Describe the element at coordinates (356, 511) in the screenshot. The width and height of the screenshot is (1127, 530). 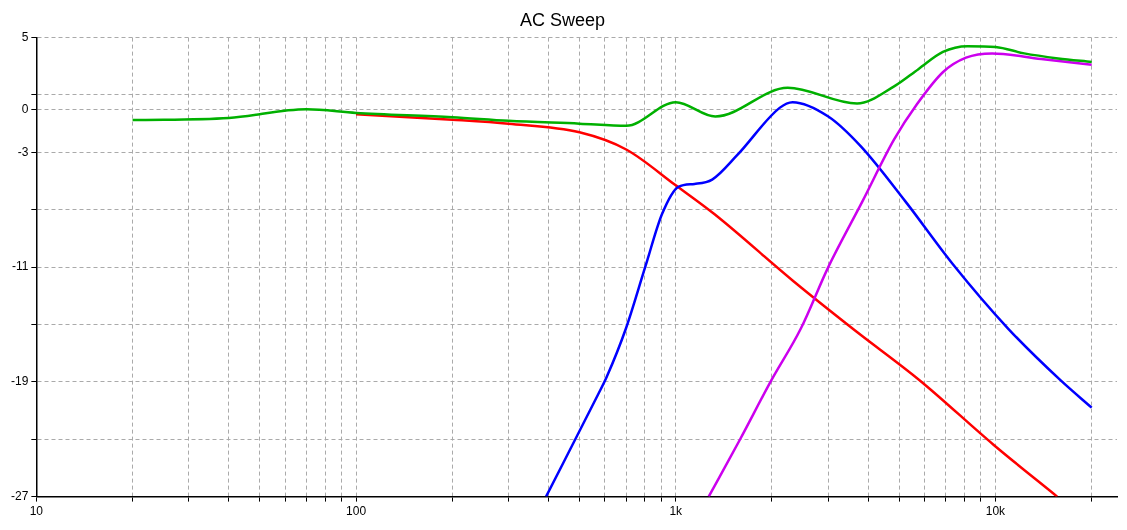
I see `x-tick-label: 100` at that location.